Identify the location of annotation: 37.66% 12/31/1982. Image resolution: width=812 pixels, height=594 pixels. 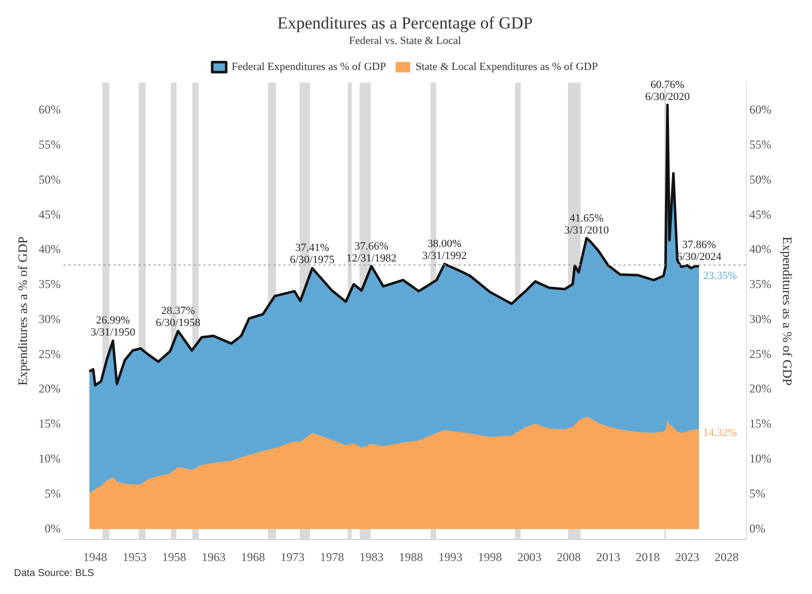
(371, 252).